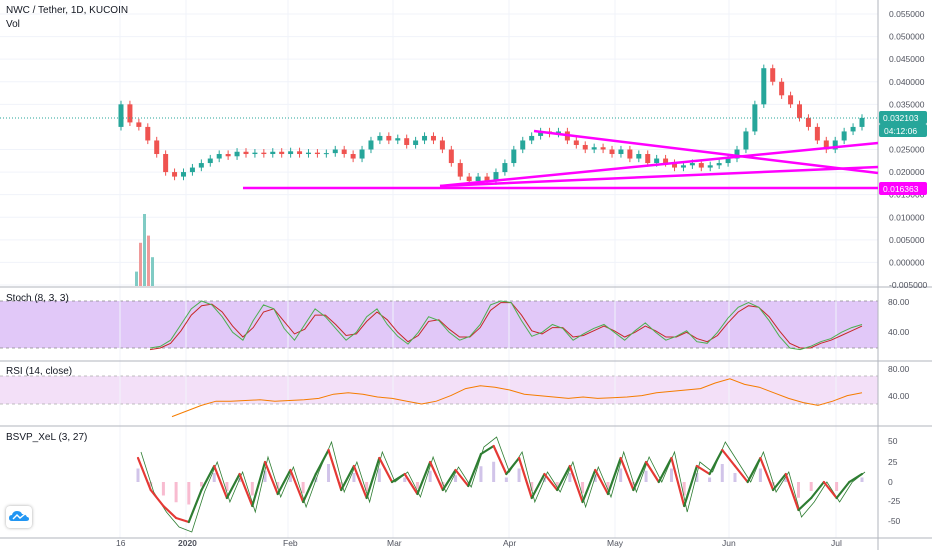 The height and width of the screenshot is (550, 932). I want to click on price-tick: 0.010000, so click(907, 217).